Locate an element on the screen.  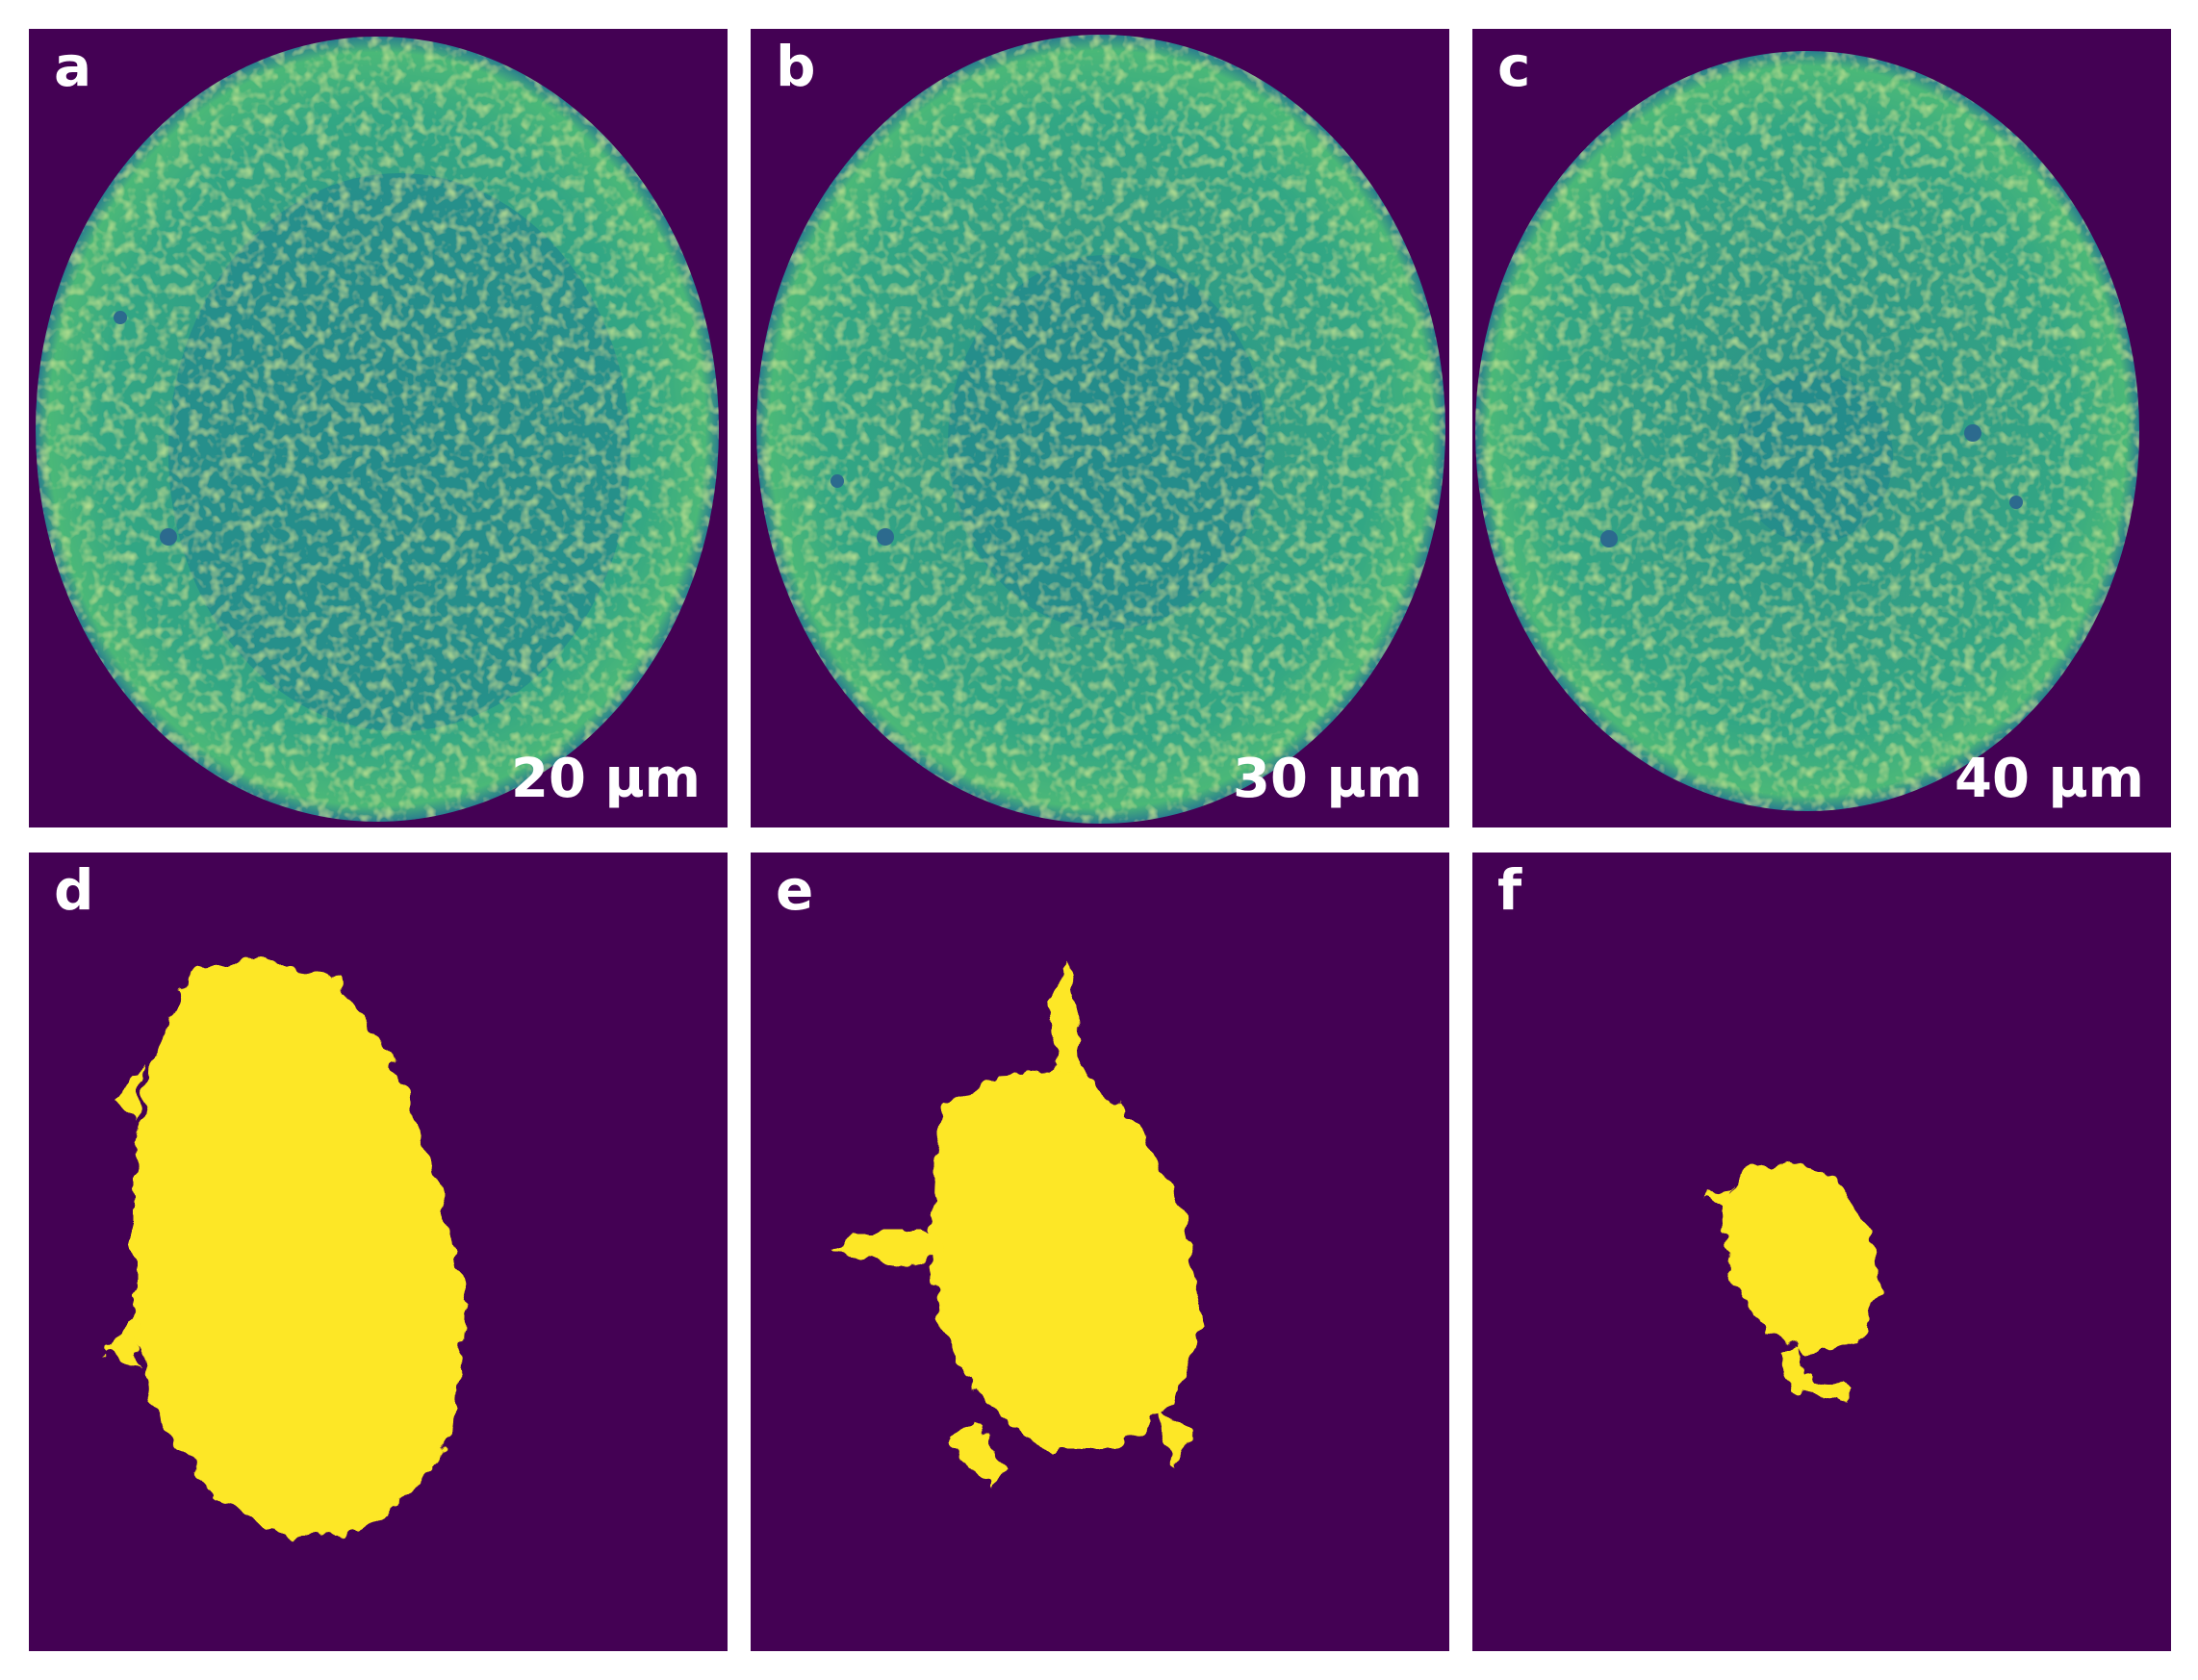
panel-f-image is located at coordinates (1792, 1281).